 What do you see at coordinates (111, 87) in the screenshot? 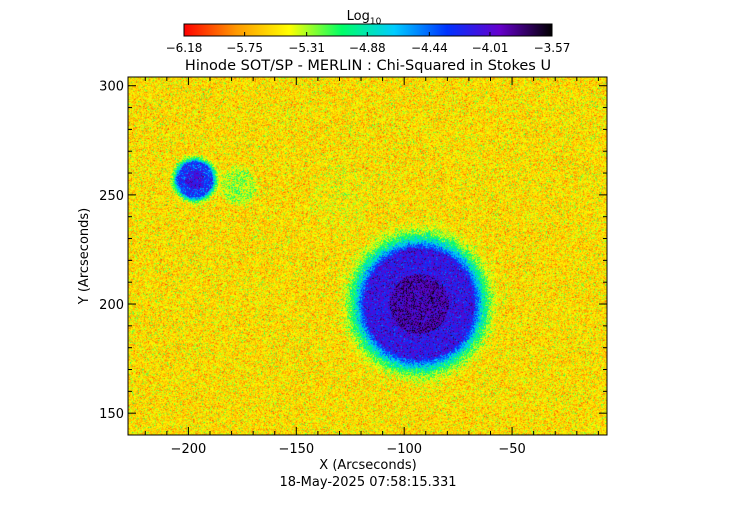
I see `y-tick-label: 300` at bounding box center [111, 87].